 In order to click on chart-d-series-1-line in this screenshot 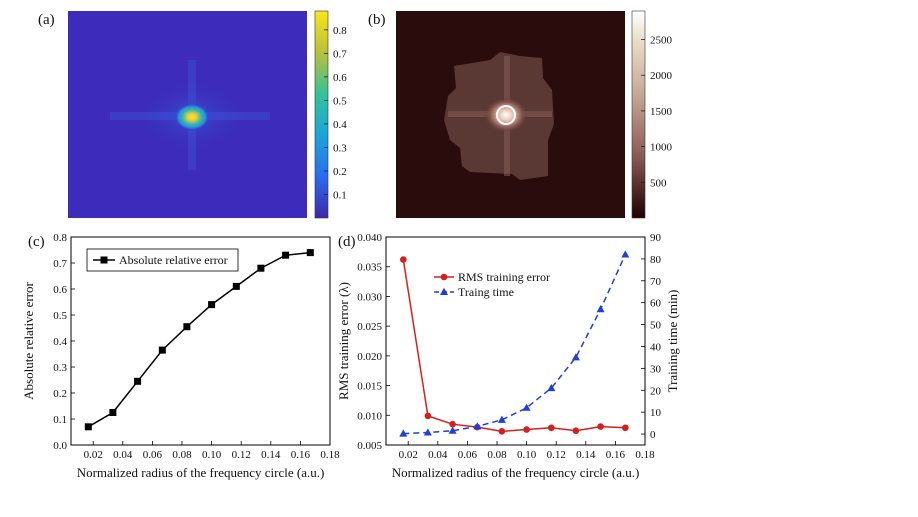, I will do `click(514, 344)`.